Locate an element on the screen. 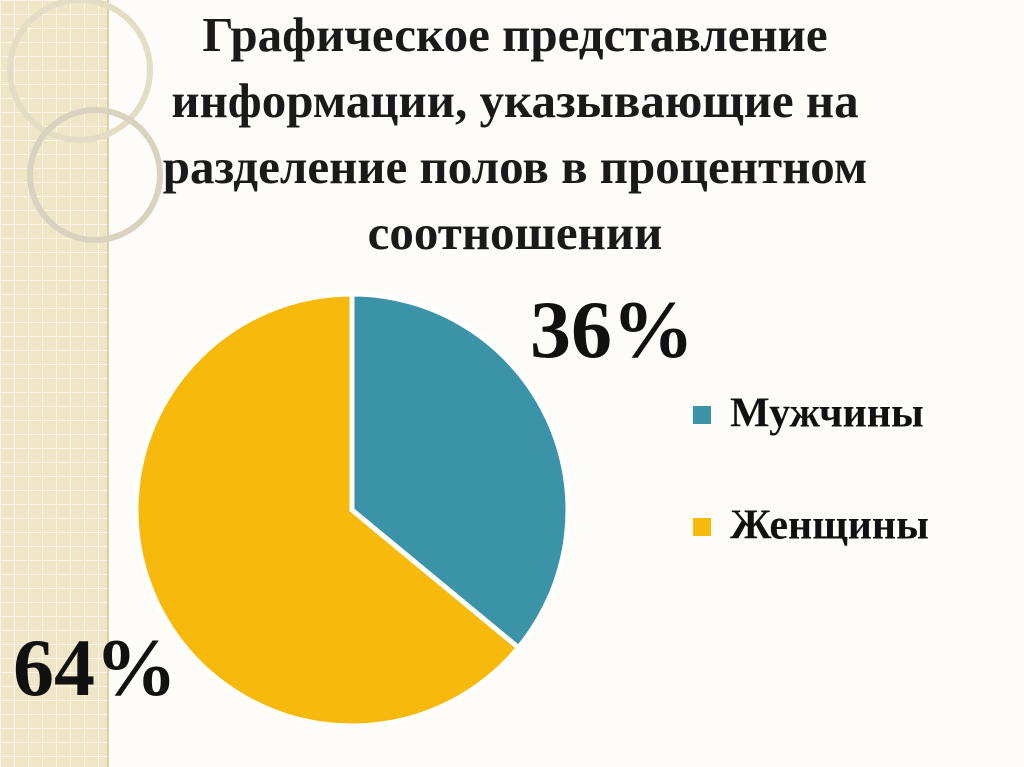  legend-label: Мужчины is located at coordinates (827, 414).